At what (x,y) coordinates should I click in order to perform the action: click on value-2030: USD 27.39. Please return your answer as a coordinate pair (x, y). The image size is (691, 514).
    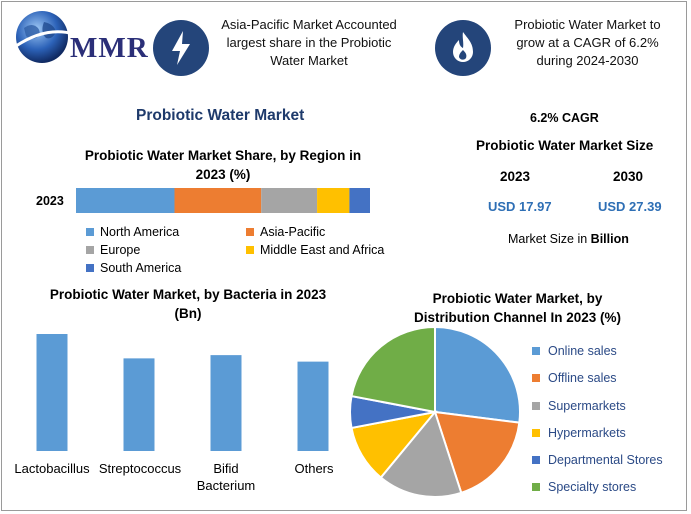
    Looking at the image, I should click on (630, 206).